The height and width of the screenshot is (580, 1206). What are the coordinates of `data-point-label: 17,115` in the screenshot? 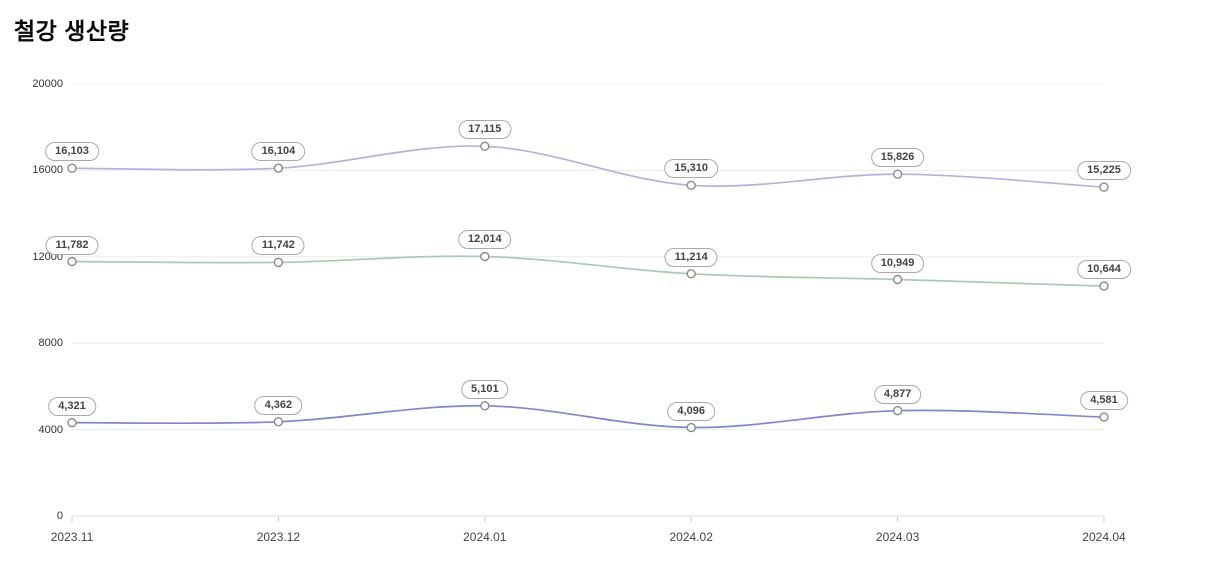 It's located at (485, 130).